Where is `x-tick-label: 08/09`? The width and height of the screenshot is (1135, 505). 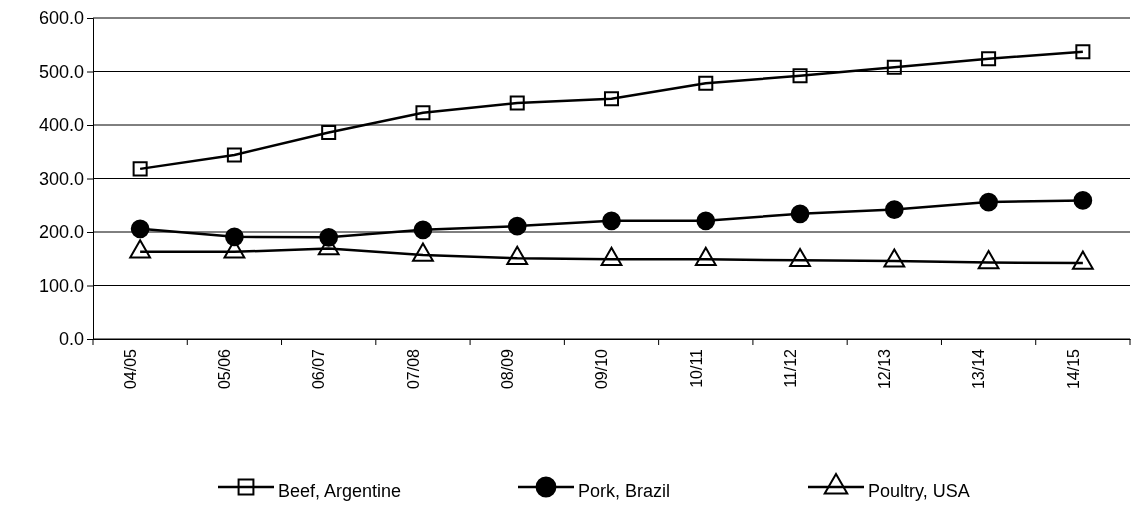 x-tick-label: 08/09 is located at coordinates (508, 369).